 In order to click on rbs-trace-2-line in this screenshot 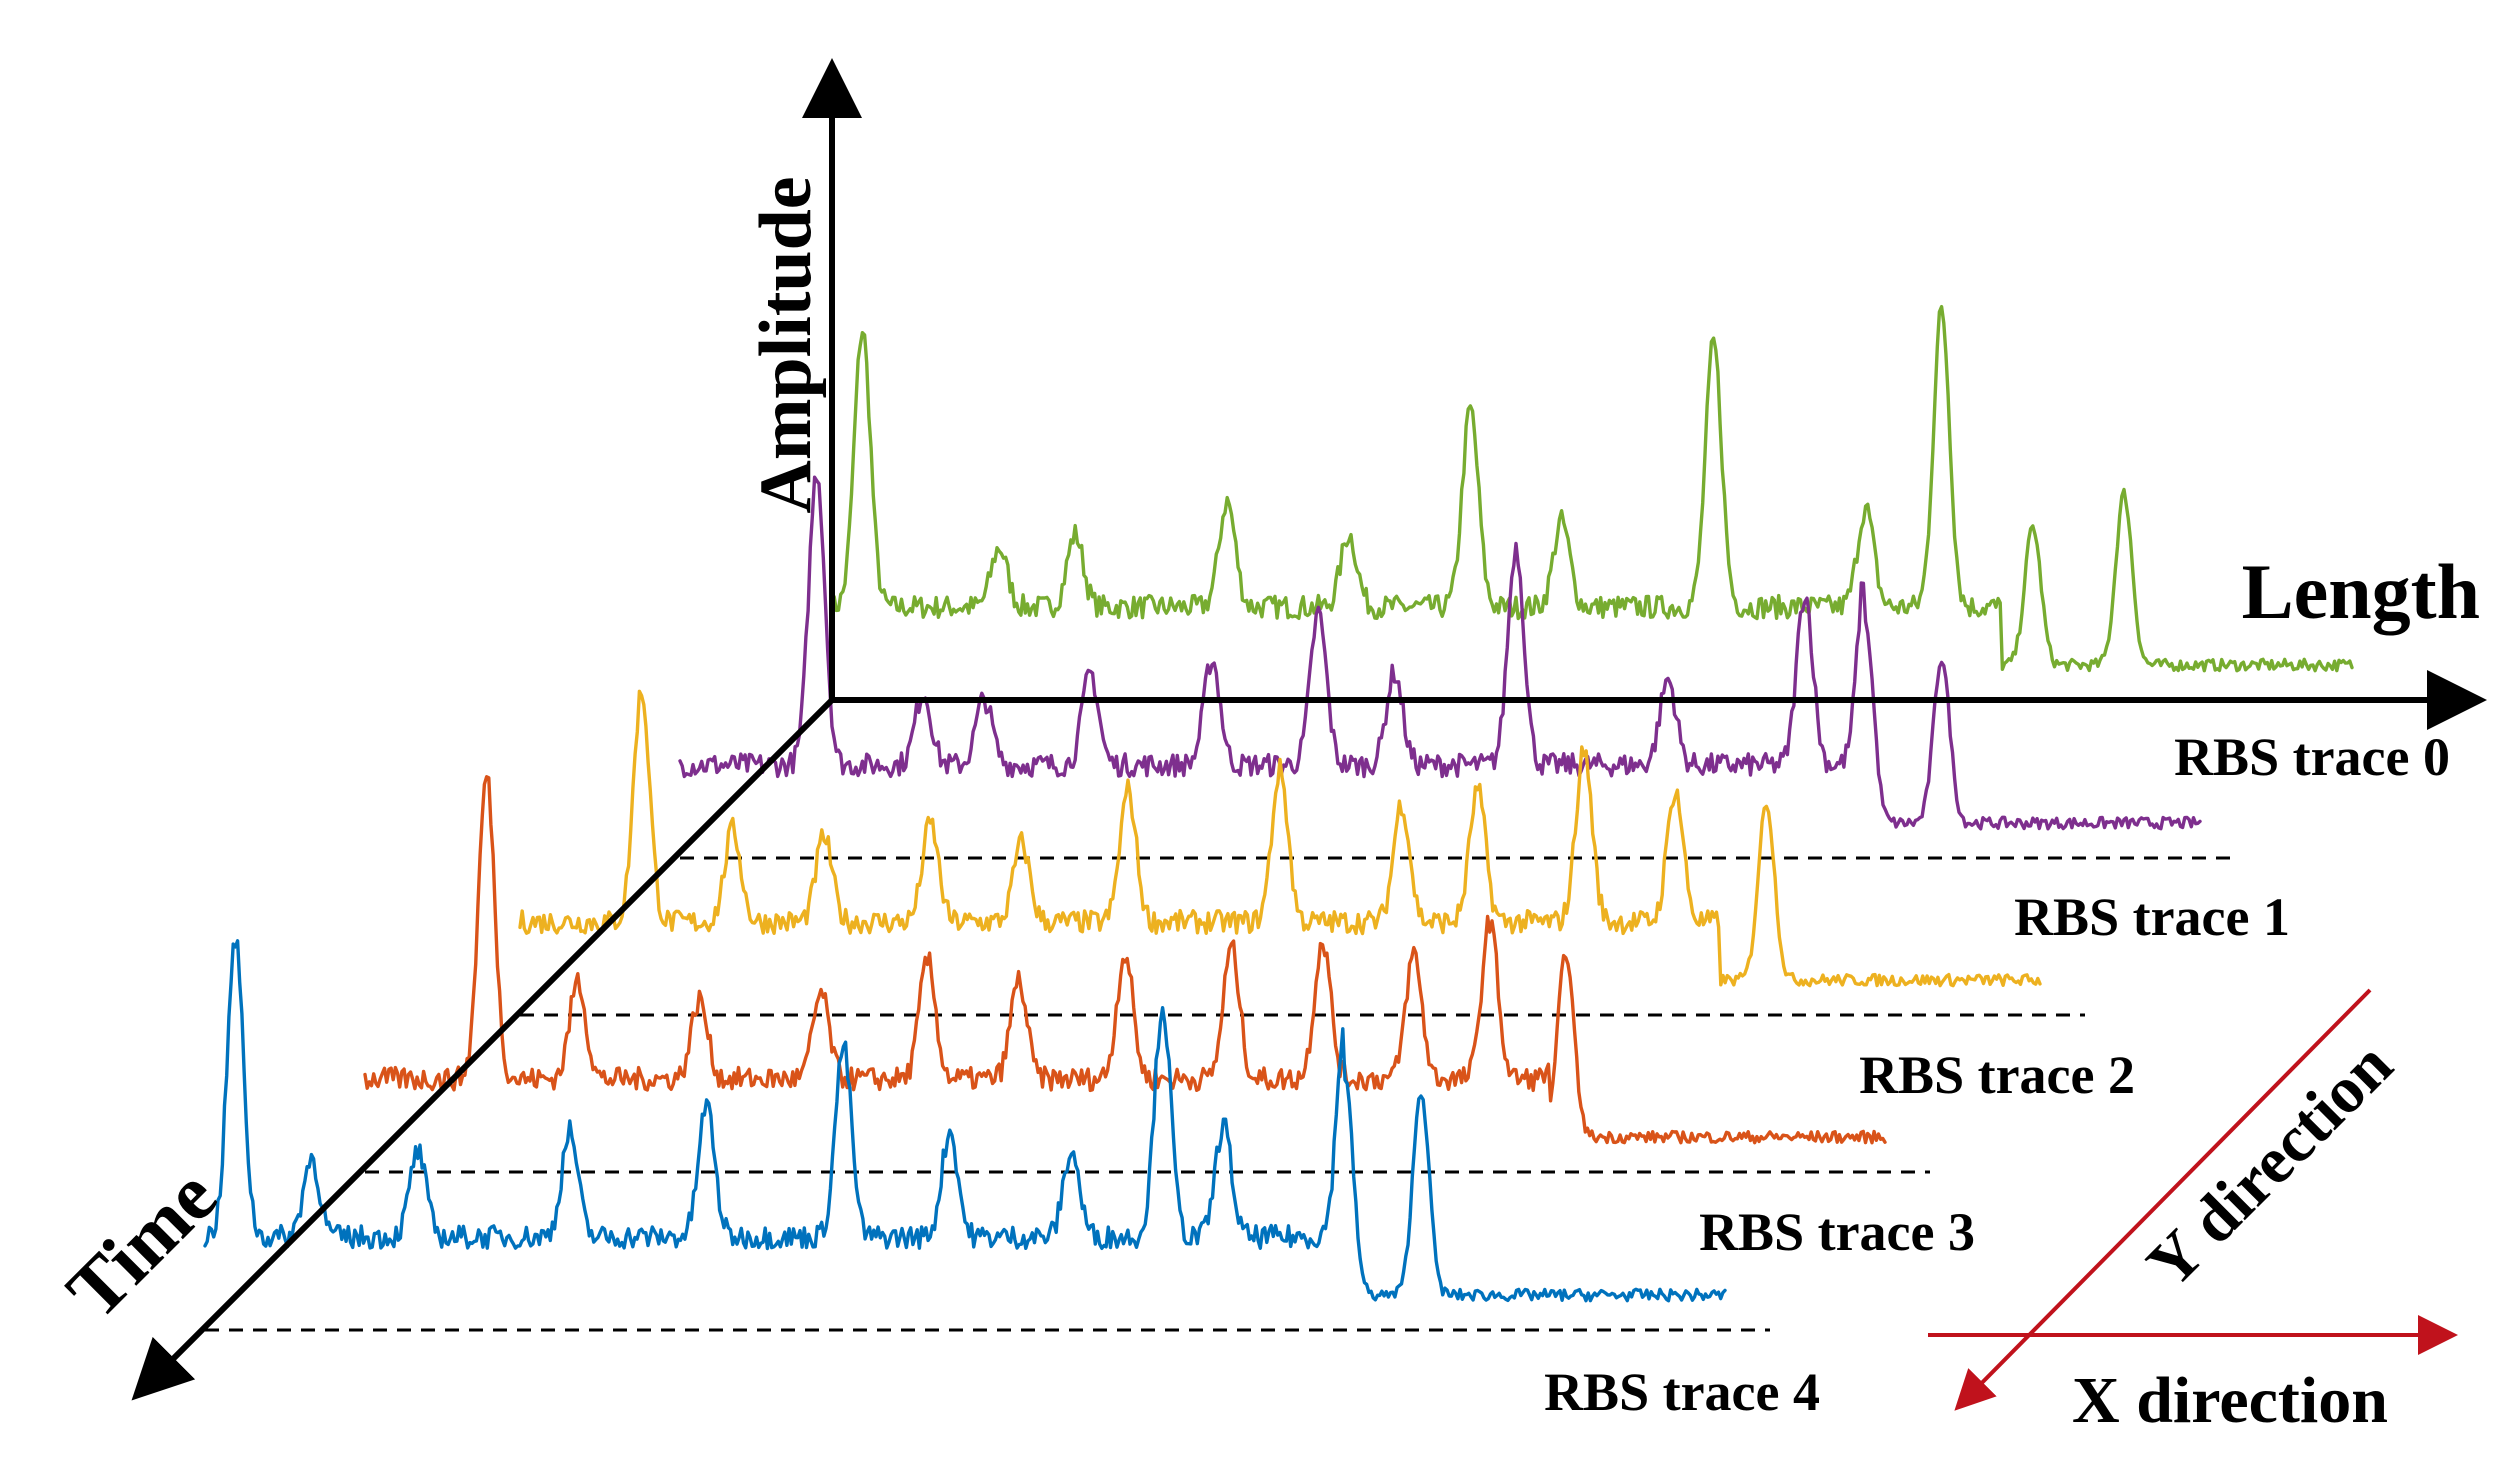, I will do `click(1280, 838)`.